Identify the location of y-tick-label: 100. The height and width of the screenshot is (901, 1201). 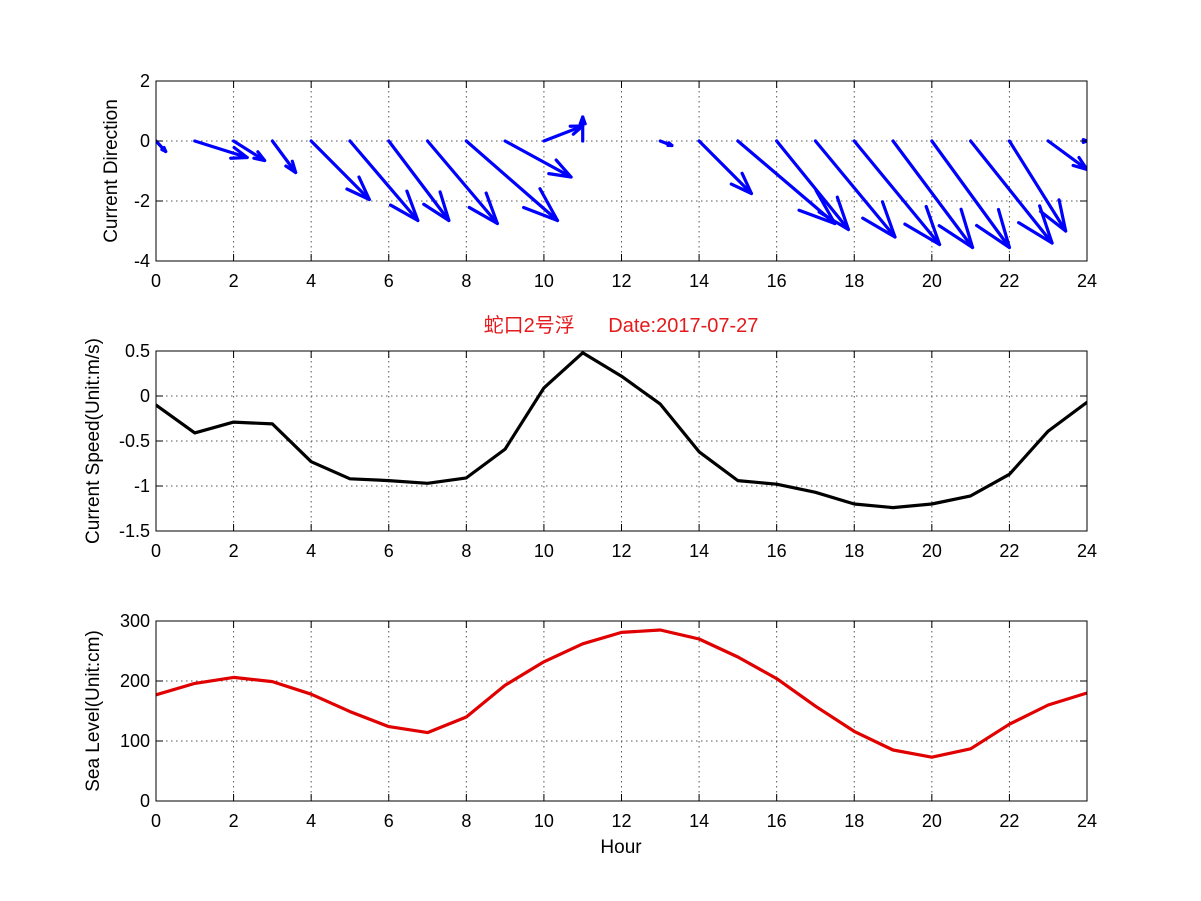
(135, 741).